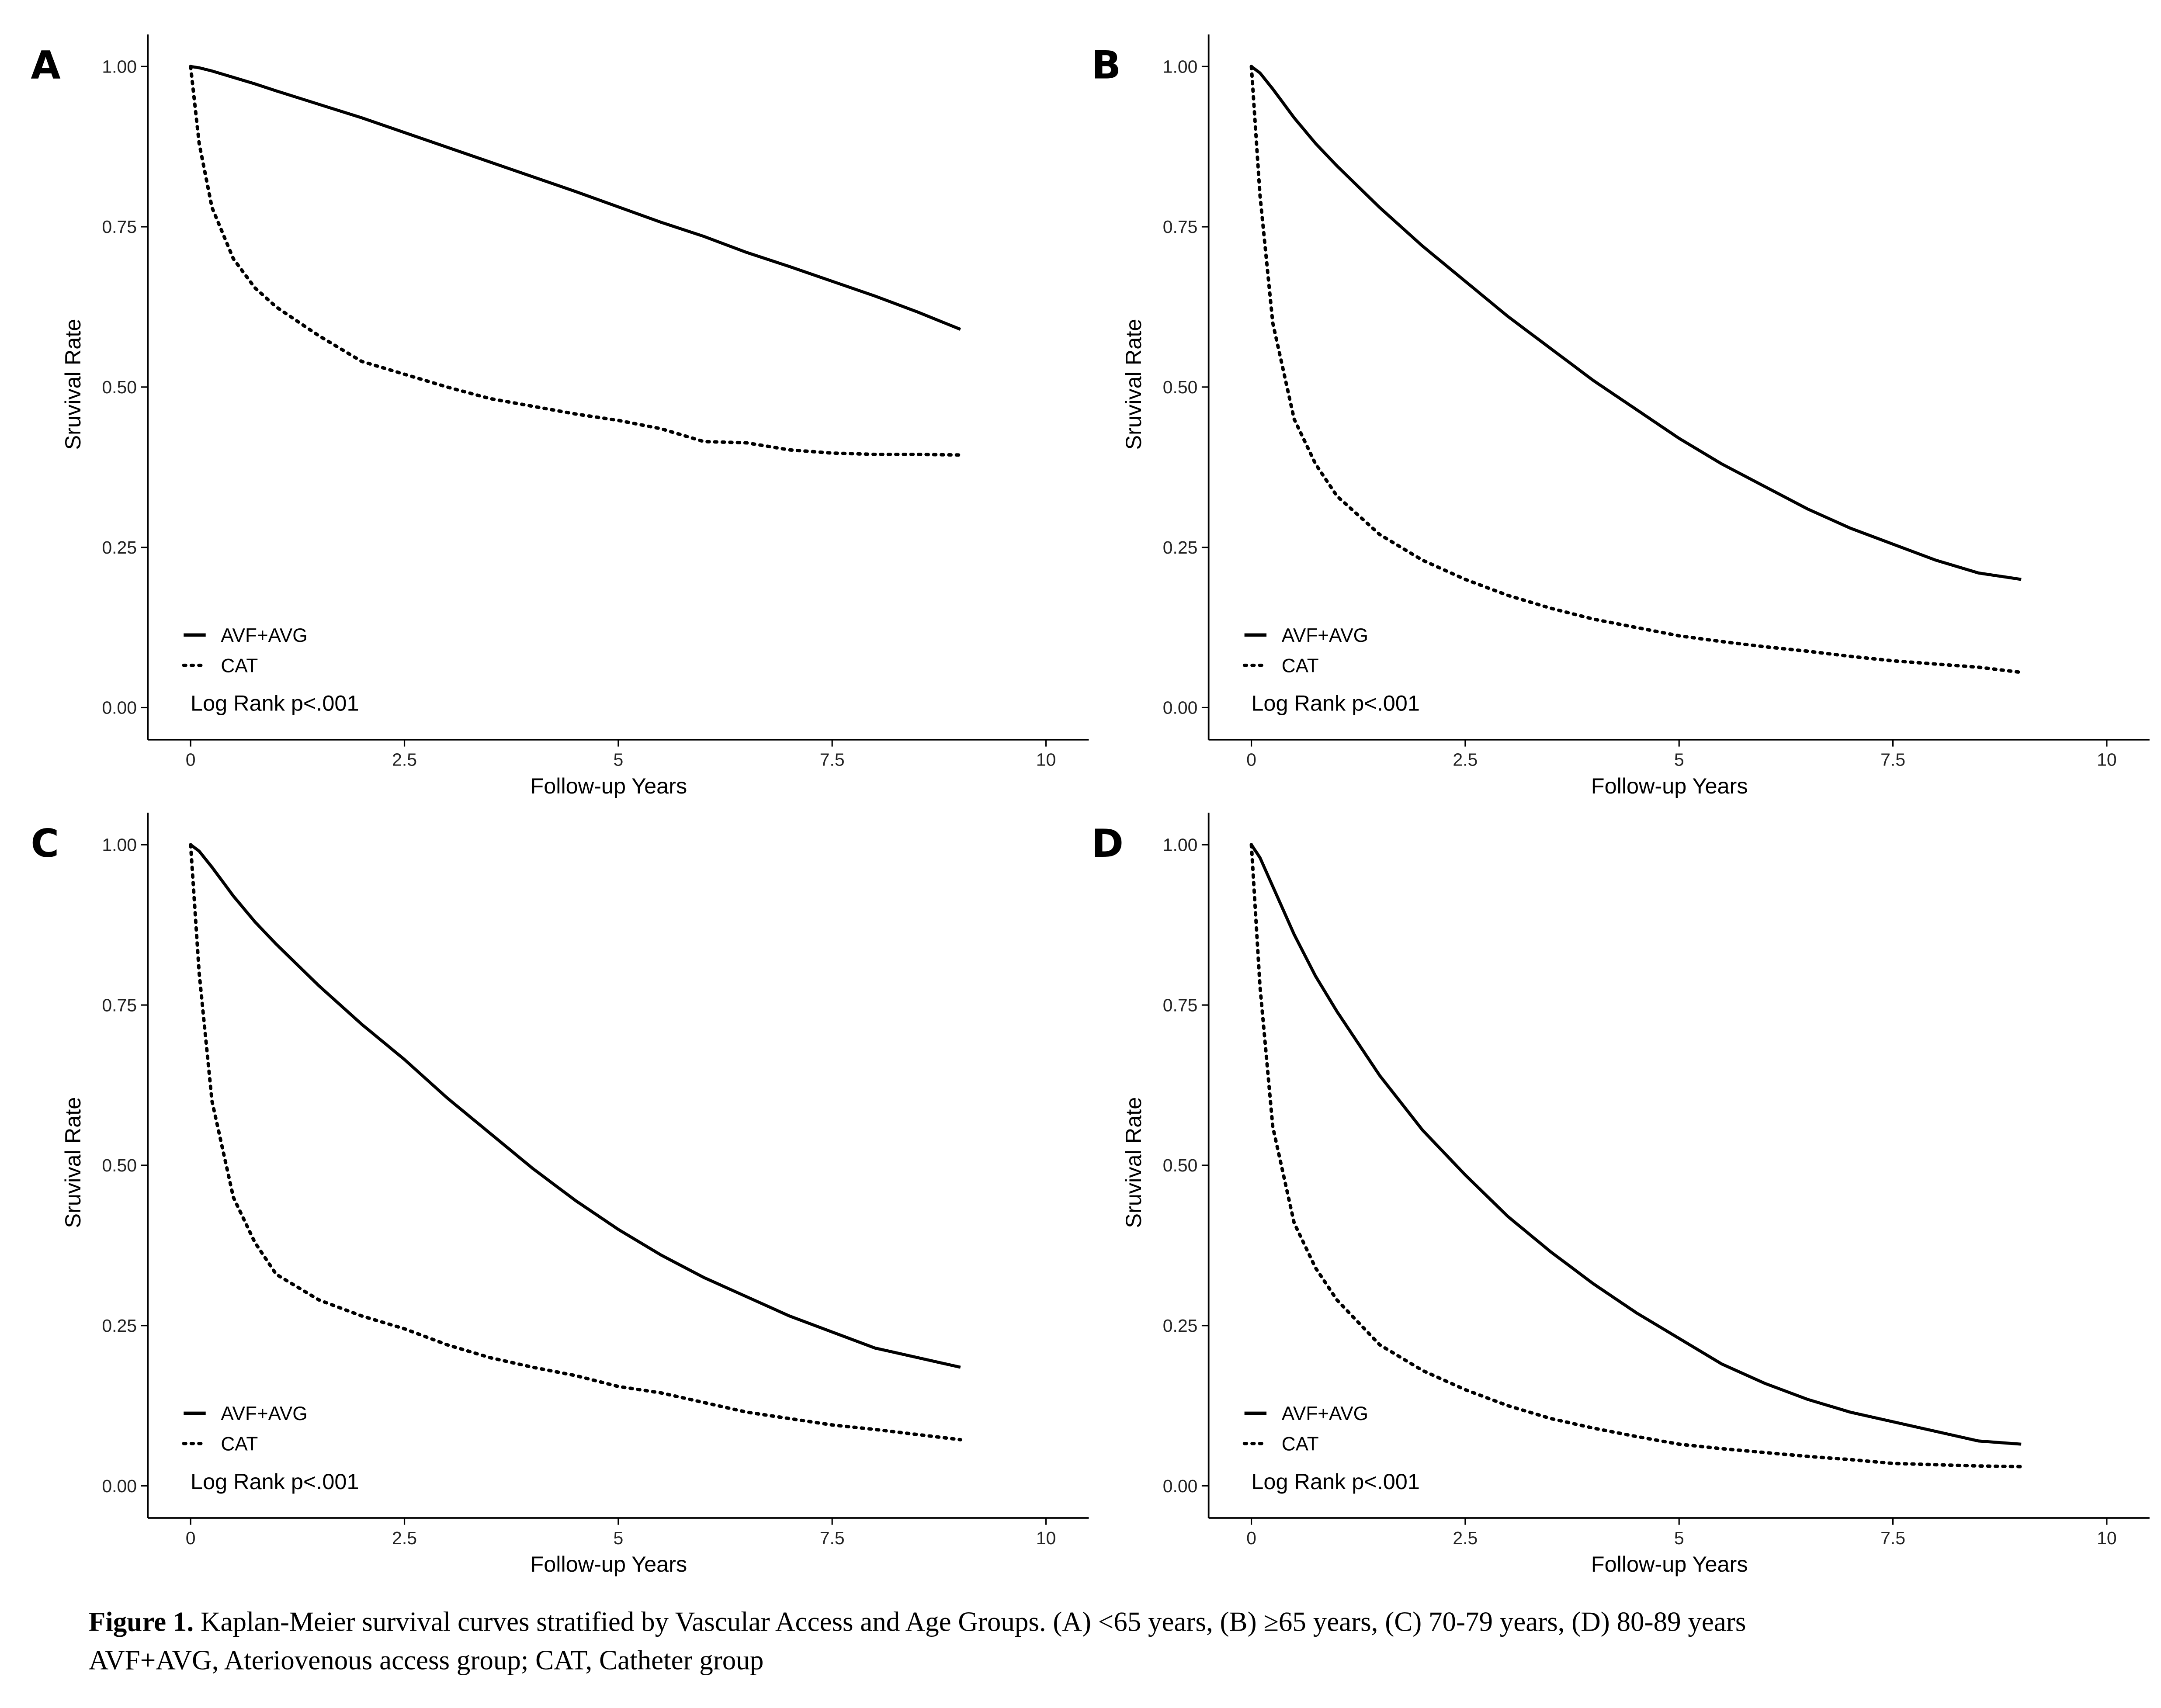  What do you see at coordinates (46, 65) in the screenshot?
I see `panel-label: A` at bounding box center [46, 65].